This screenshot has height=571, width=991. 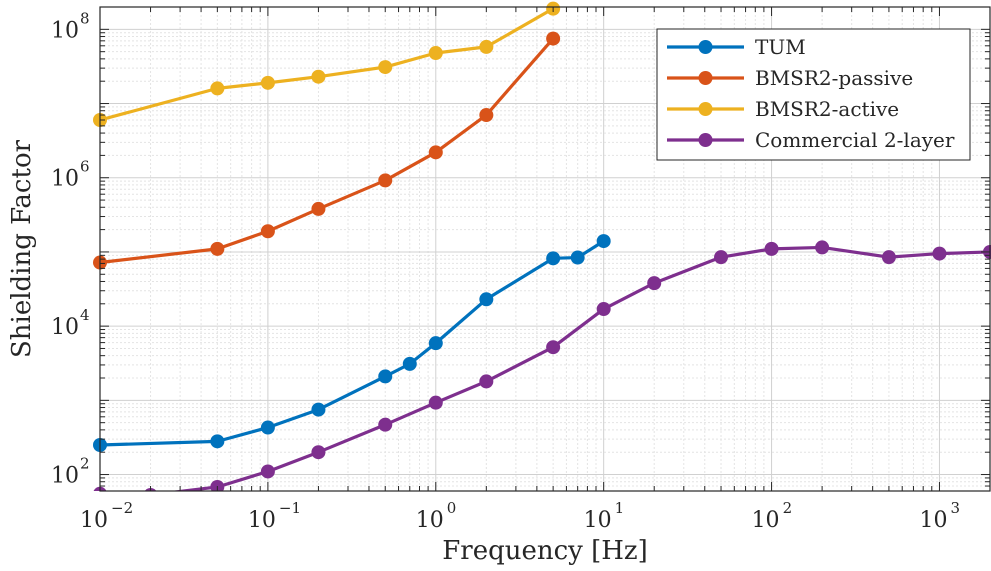 I want to click on legend-label: BMSR2-passive, so click(x=834, y=78).